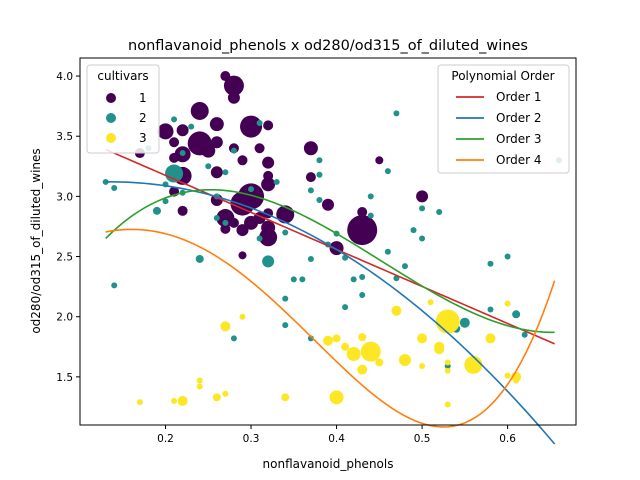 This screenshot has height=480, width=640. I want to click on cultivars-legend-label: 3, so click(143, 138).